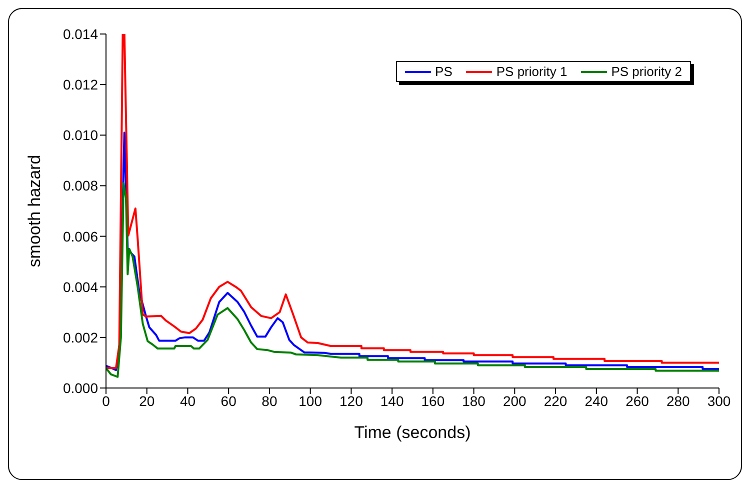 The image size is (750, 488). What do you see at coordinates (556, 400) in the screenshot?
I see `x-tick-label: 220` at bounding box center [556, 400].